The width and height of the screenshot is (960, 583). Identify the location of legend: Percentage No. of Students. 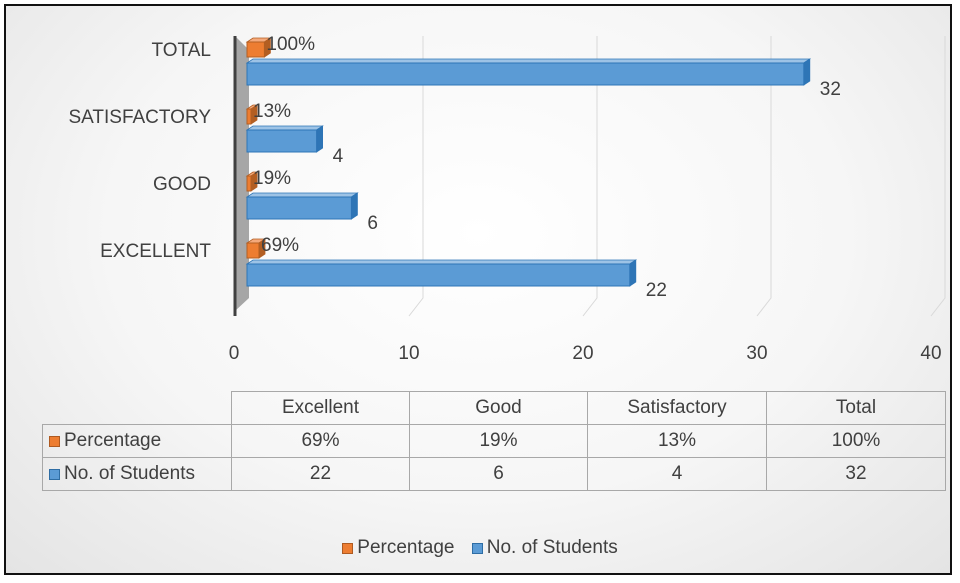
(480, 548).